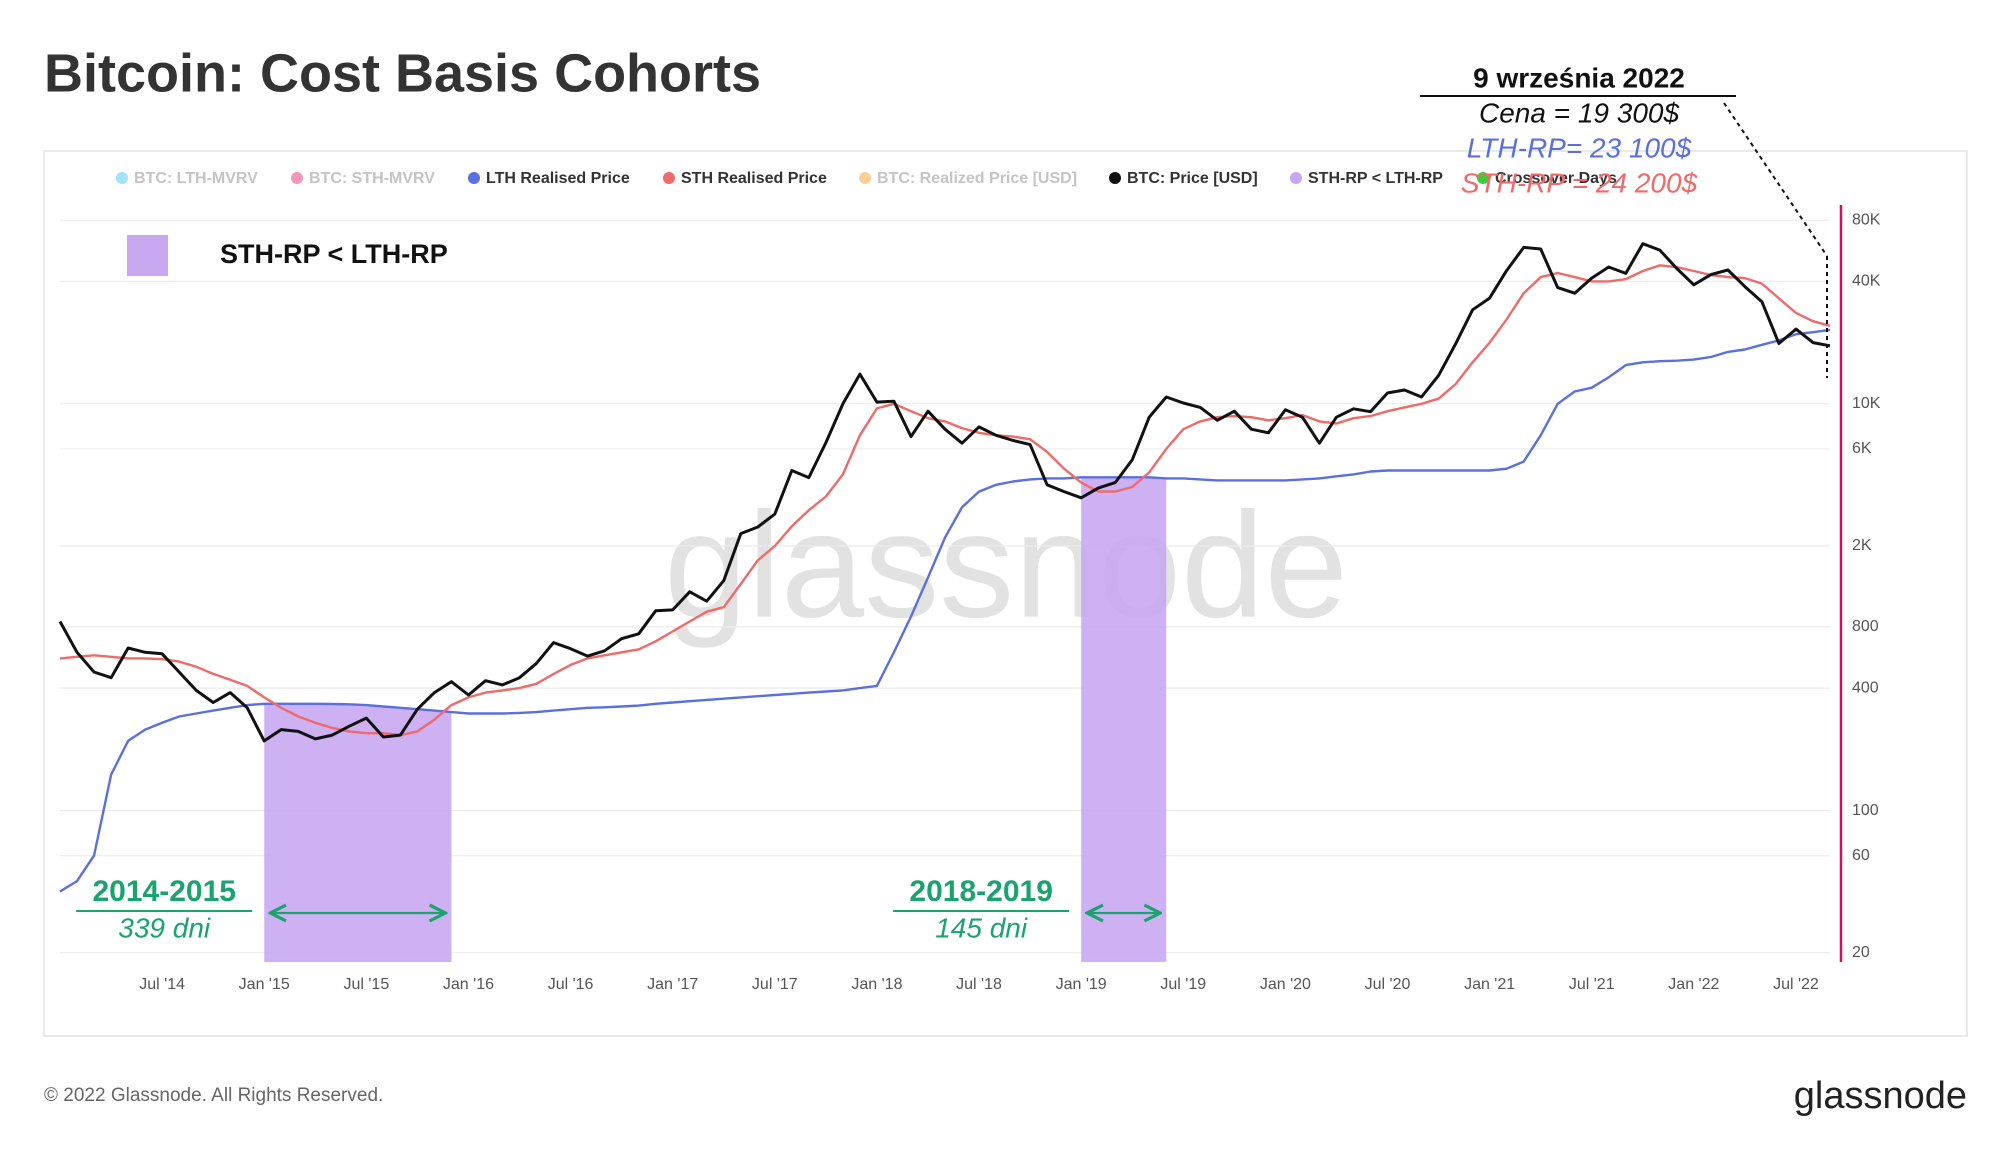 This screenshot has height=1152, width=2000. What do you see at coordinates (1375, 178) in the screenshot?
I see `legend-label: STH-RP < LTH-RP` at bounding box center [1375, 178].